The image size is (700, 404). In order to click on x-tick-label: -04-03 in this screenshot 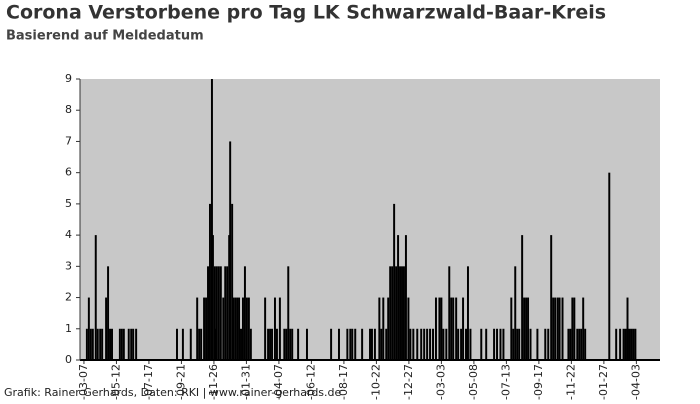, I will do `click(635, 382)`.